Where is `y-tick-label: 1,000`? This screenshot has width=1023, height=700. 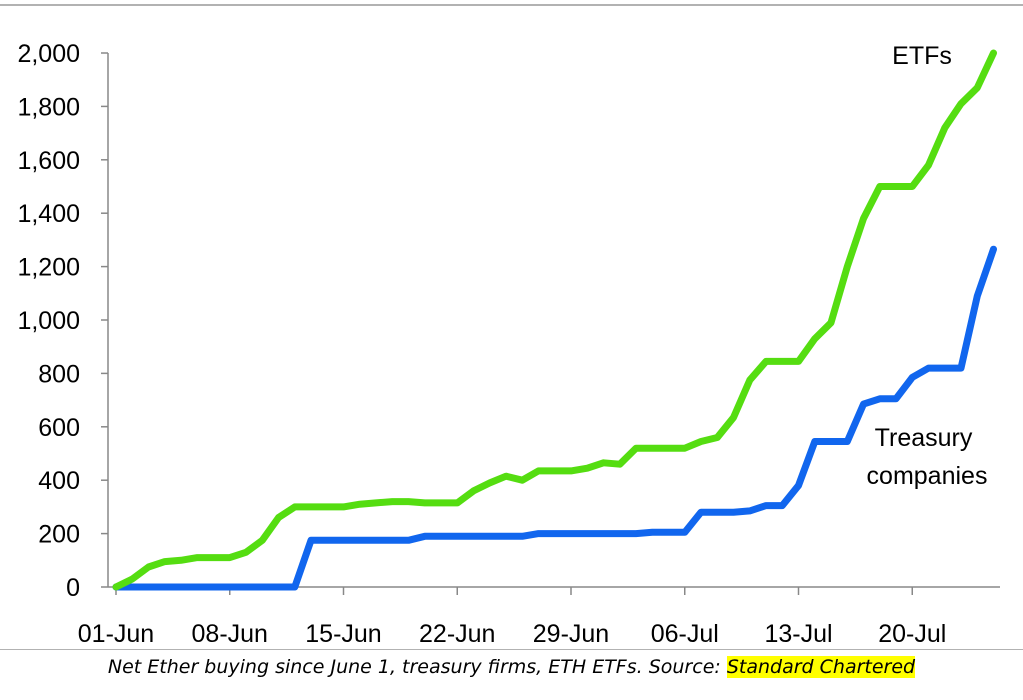 y-tick-label: 1,000 is located at coordinates (48, 321).